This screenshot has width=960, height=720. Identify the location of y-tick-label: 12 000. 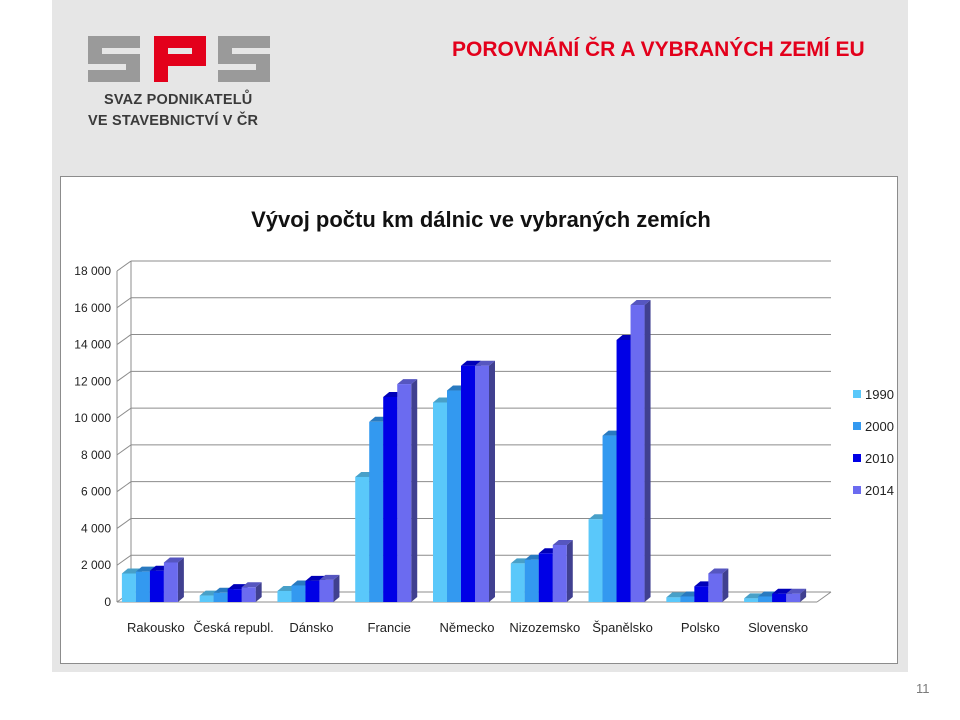
(92, 381).